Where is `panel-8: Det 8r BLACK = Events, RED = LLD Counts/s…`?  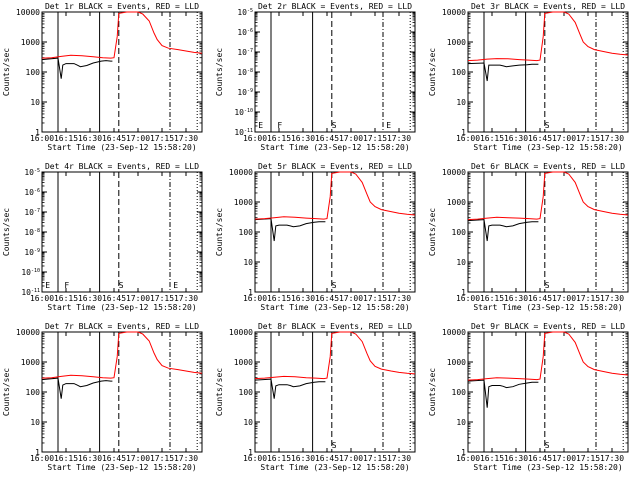 panel-8: Det 8r BLACK = Events, RED = LLD Counts/s… is located at coordinates (315, 397).